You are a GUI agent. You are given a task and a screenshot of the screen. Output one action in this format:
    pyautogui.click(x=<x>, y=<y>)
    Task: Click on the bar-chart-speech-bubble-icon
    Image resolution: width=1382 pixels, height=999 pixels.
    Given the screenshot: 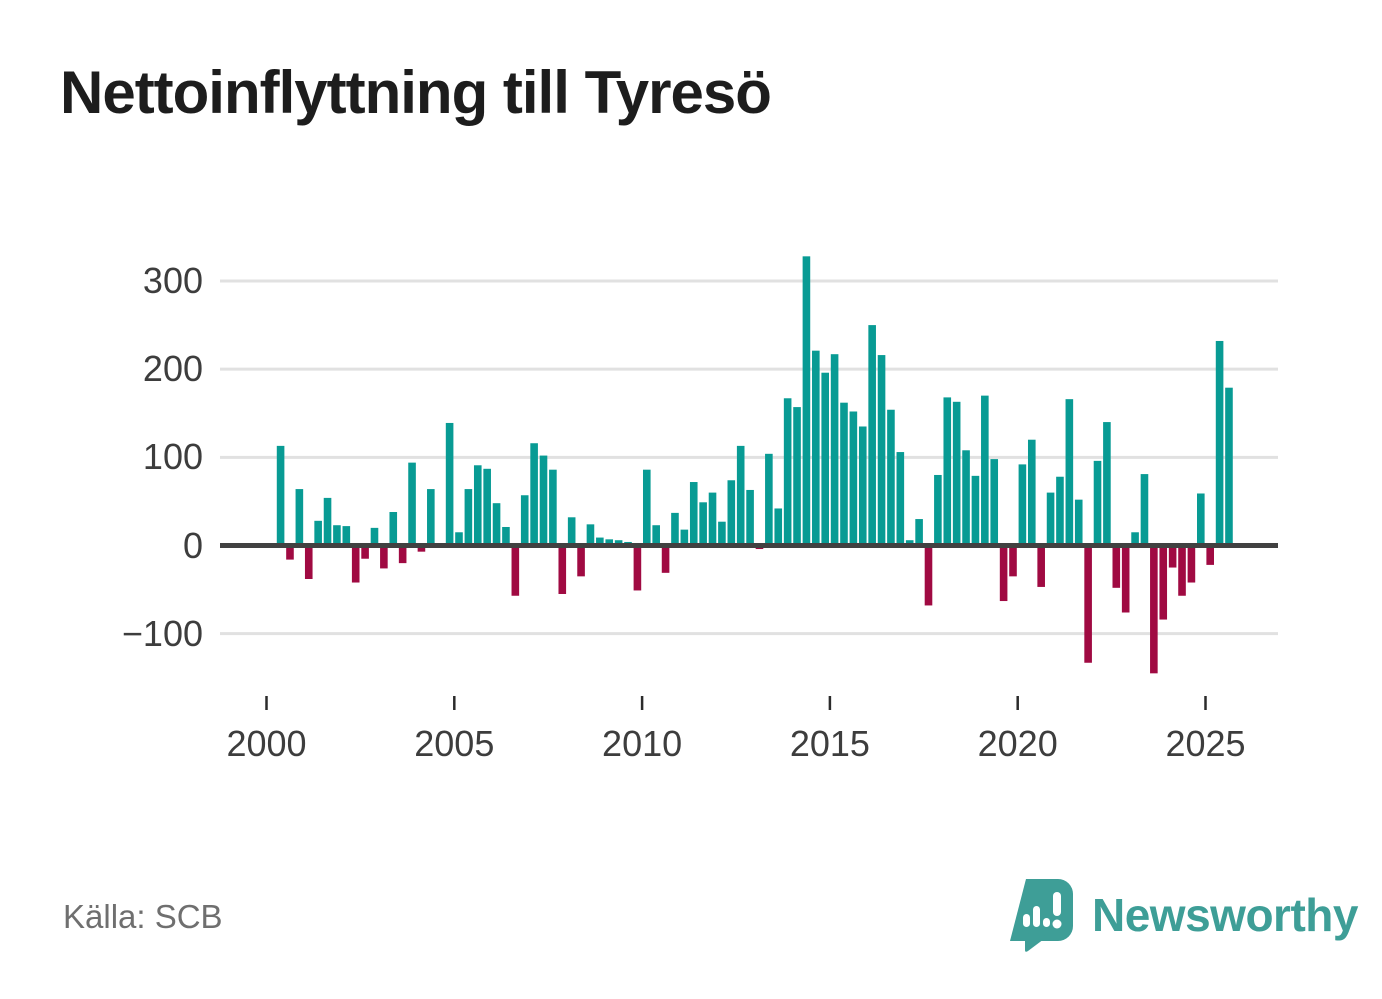 What is the action you would take?
    pyautogui.click(x=1041, y=915)
    